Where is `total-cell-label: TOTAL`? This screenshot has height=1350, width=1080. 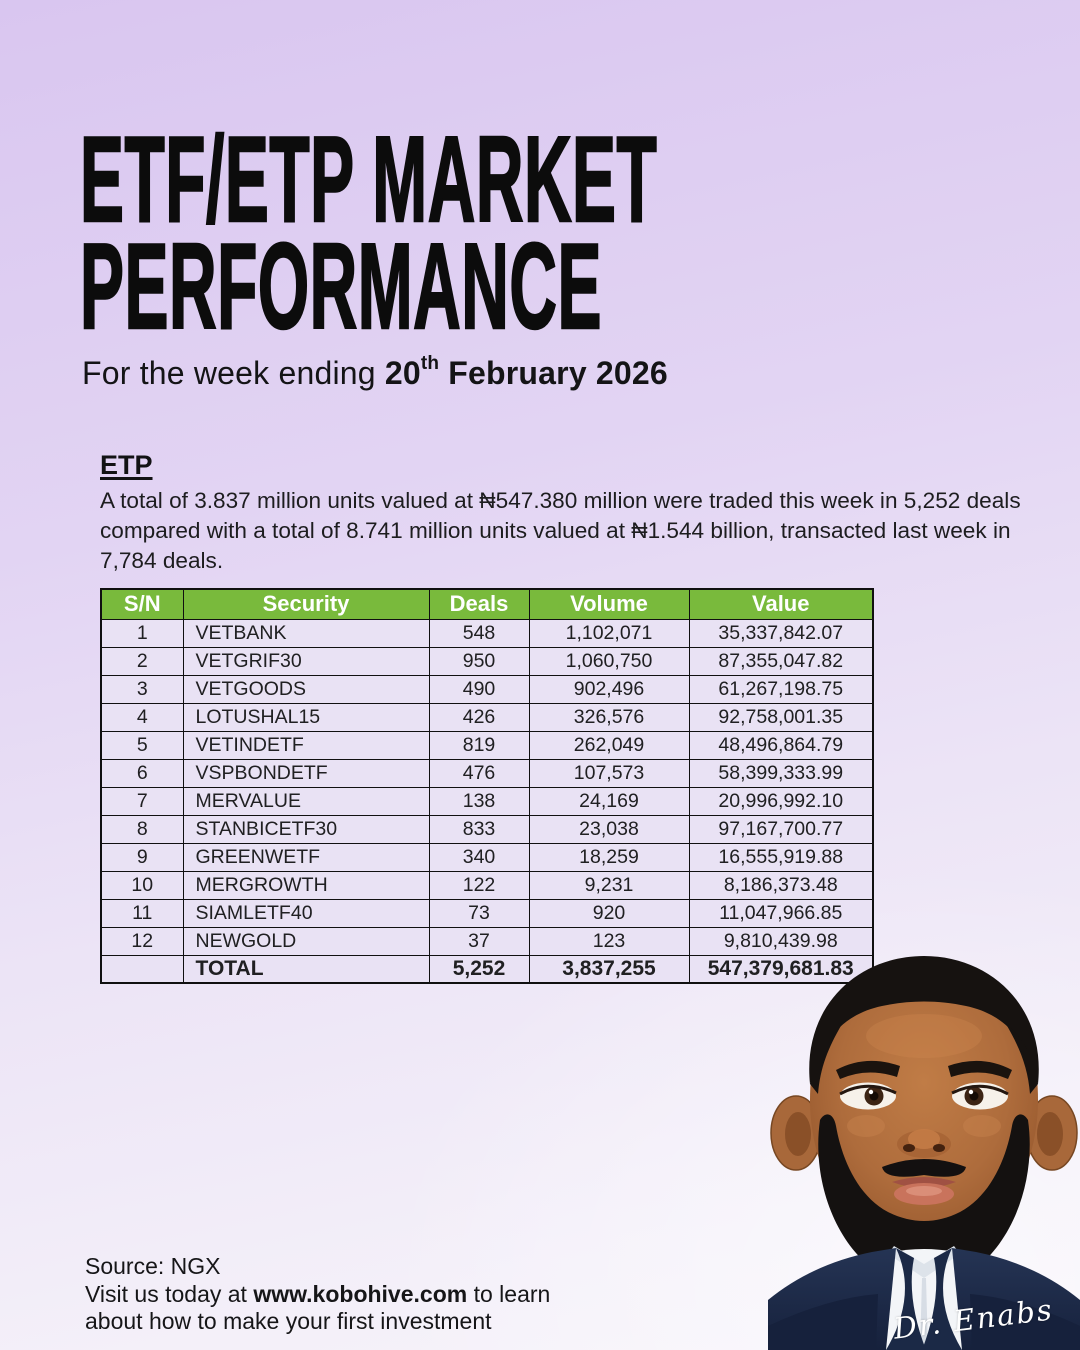
total-cell-label: TOTAL is located at coordinates (306, 969).